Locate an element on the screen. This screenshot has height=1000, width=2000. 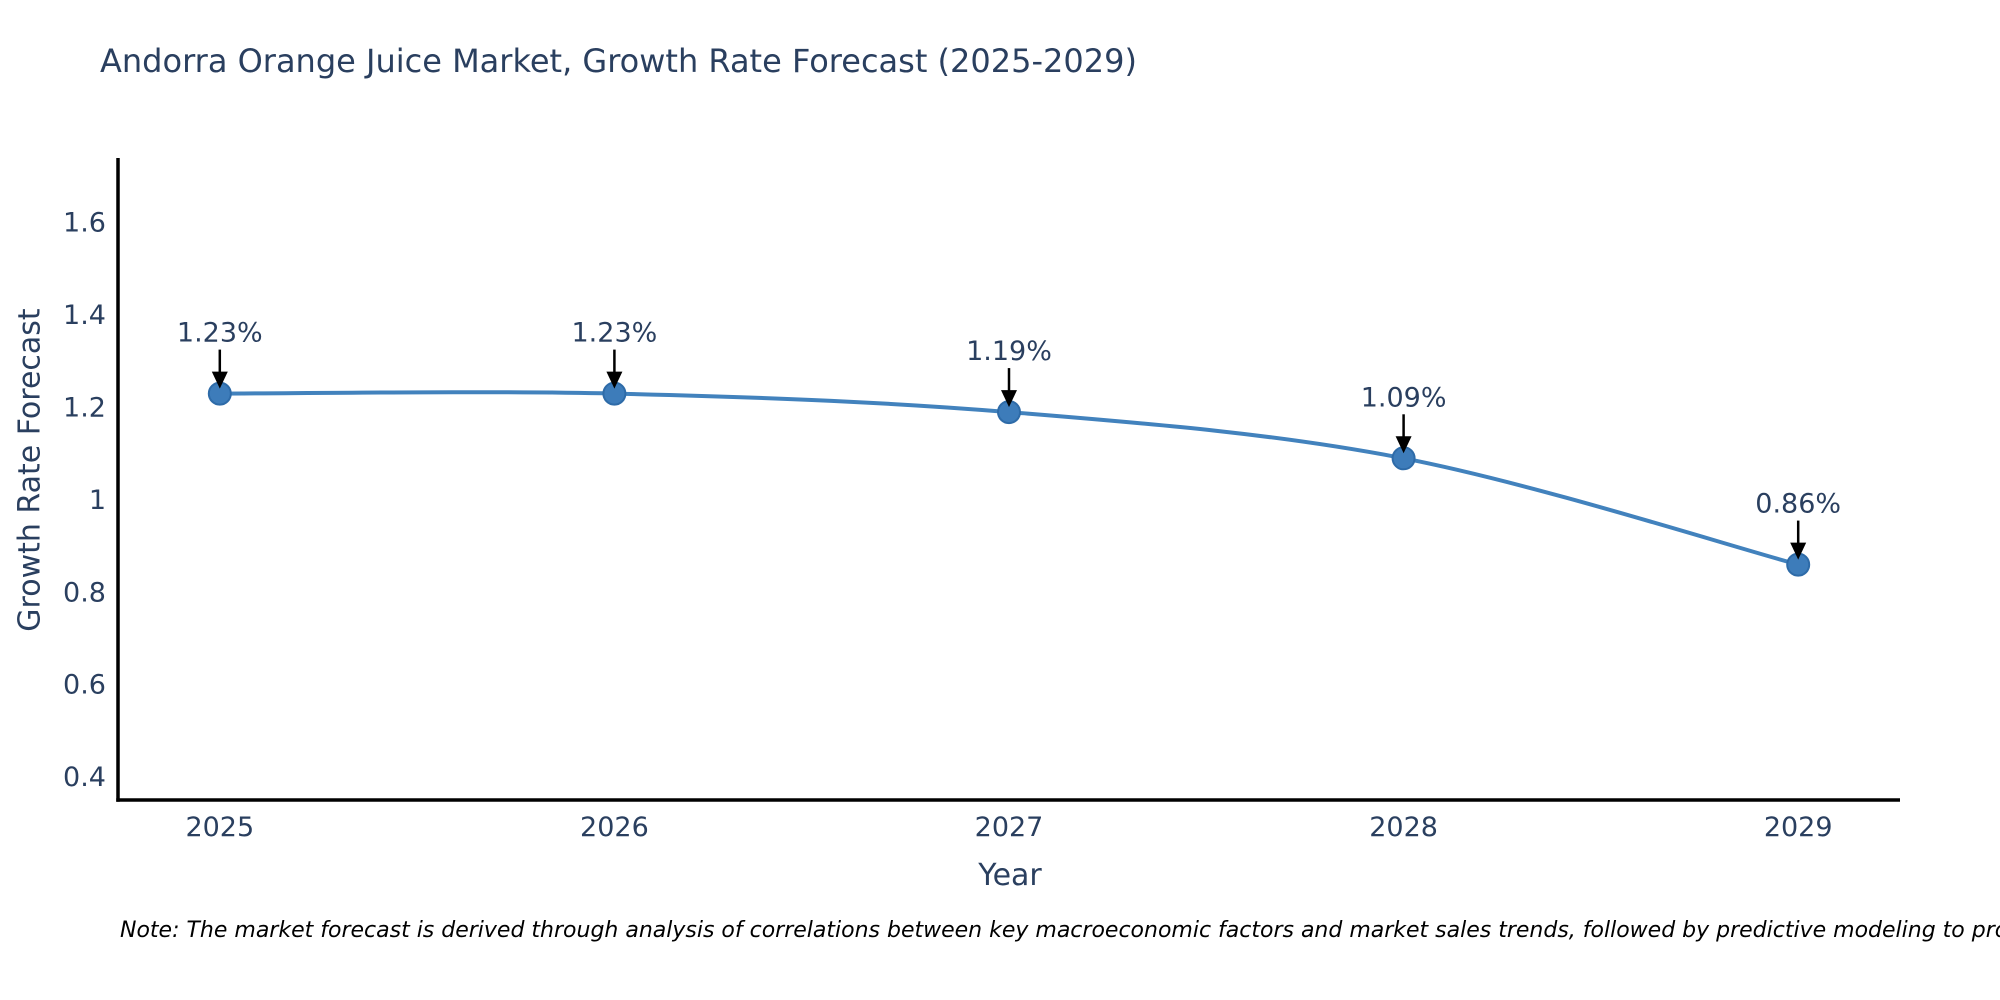
x-tick-label: 2026 is located at coordinates (614, 827).